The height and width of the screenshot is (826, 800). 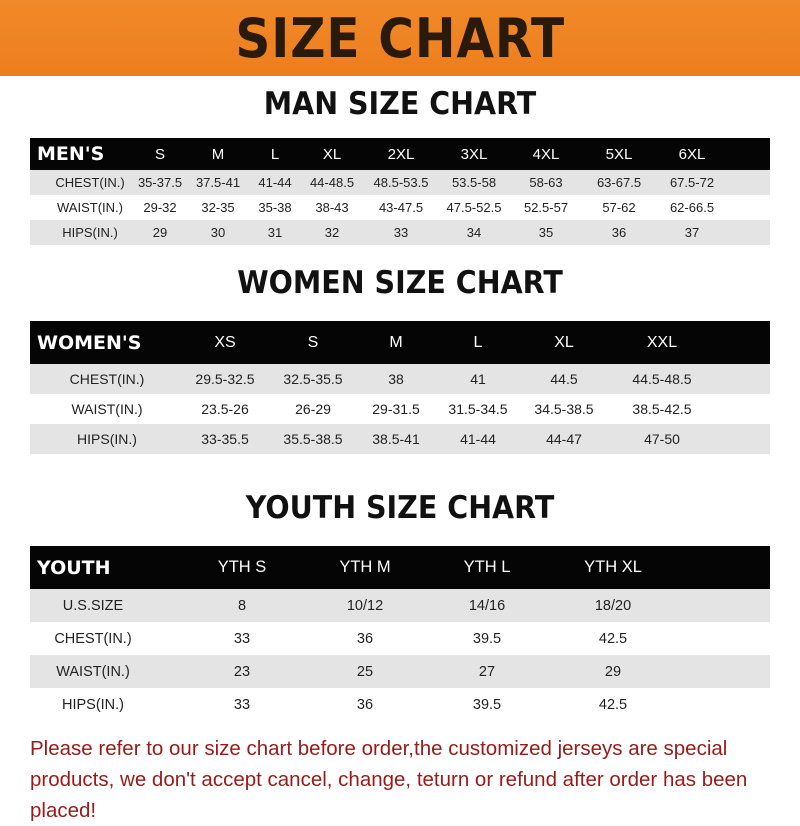 What do you see at coordinates (400, 508) in the screenshot?
I see `youth-section-title: YOUTH SIZE CHART` at bounding box center [400, 508].